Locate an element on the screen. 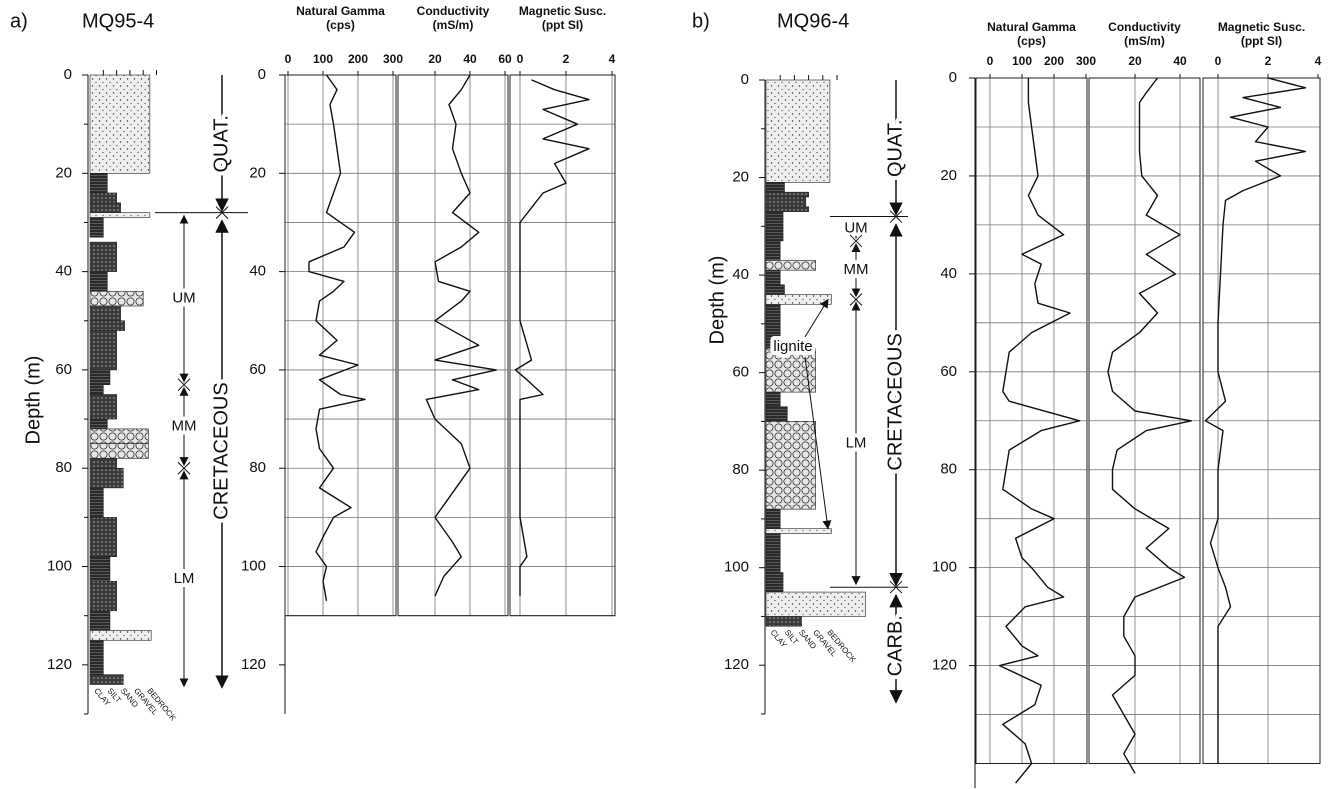 The image size is (1343, 789). well-name: MQ95-4 is located at coordinates (118, 21).